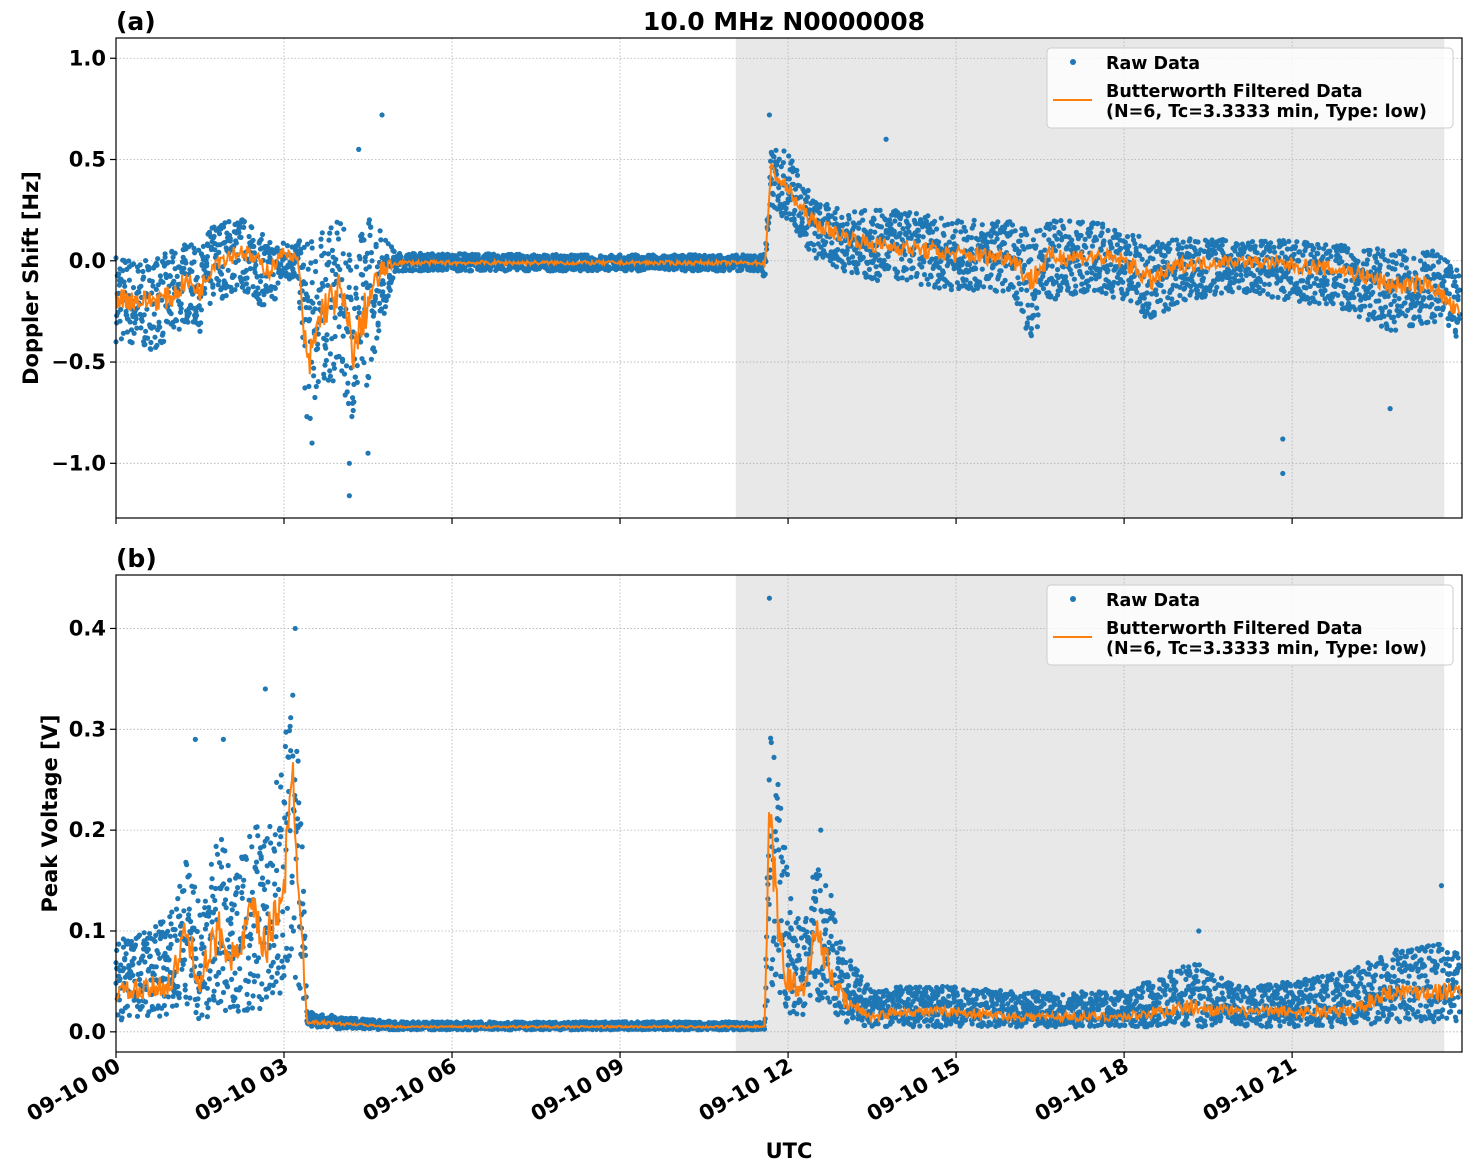  What do you see at coordinates (87, 261) in the screenshot?
I see `y-tick-label: 0.0` at bounding box center [87, 261].